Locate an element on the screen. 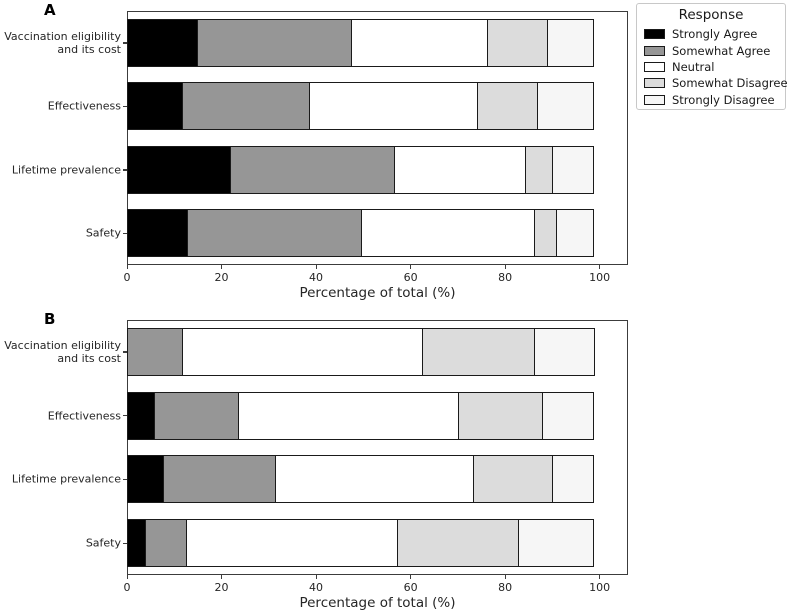  legend-swatch-strongly-agree is located at coordinates (654, 34).